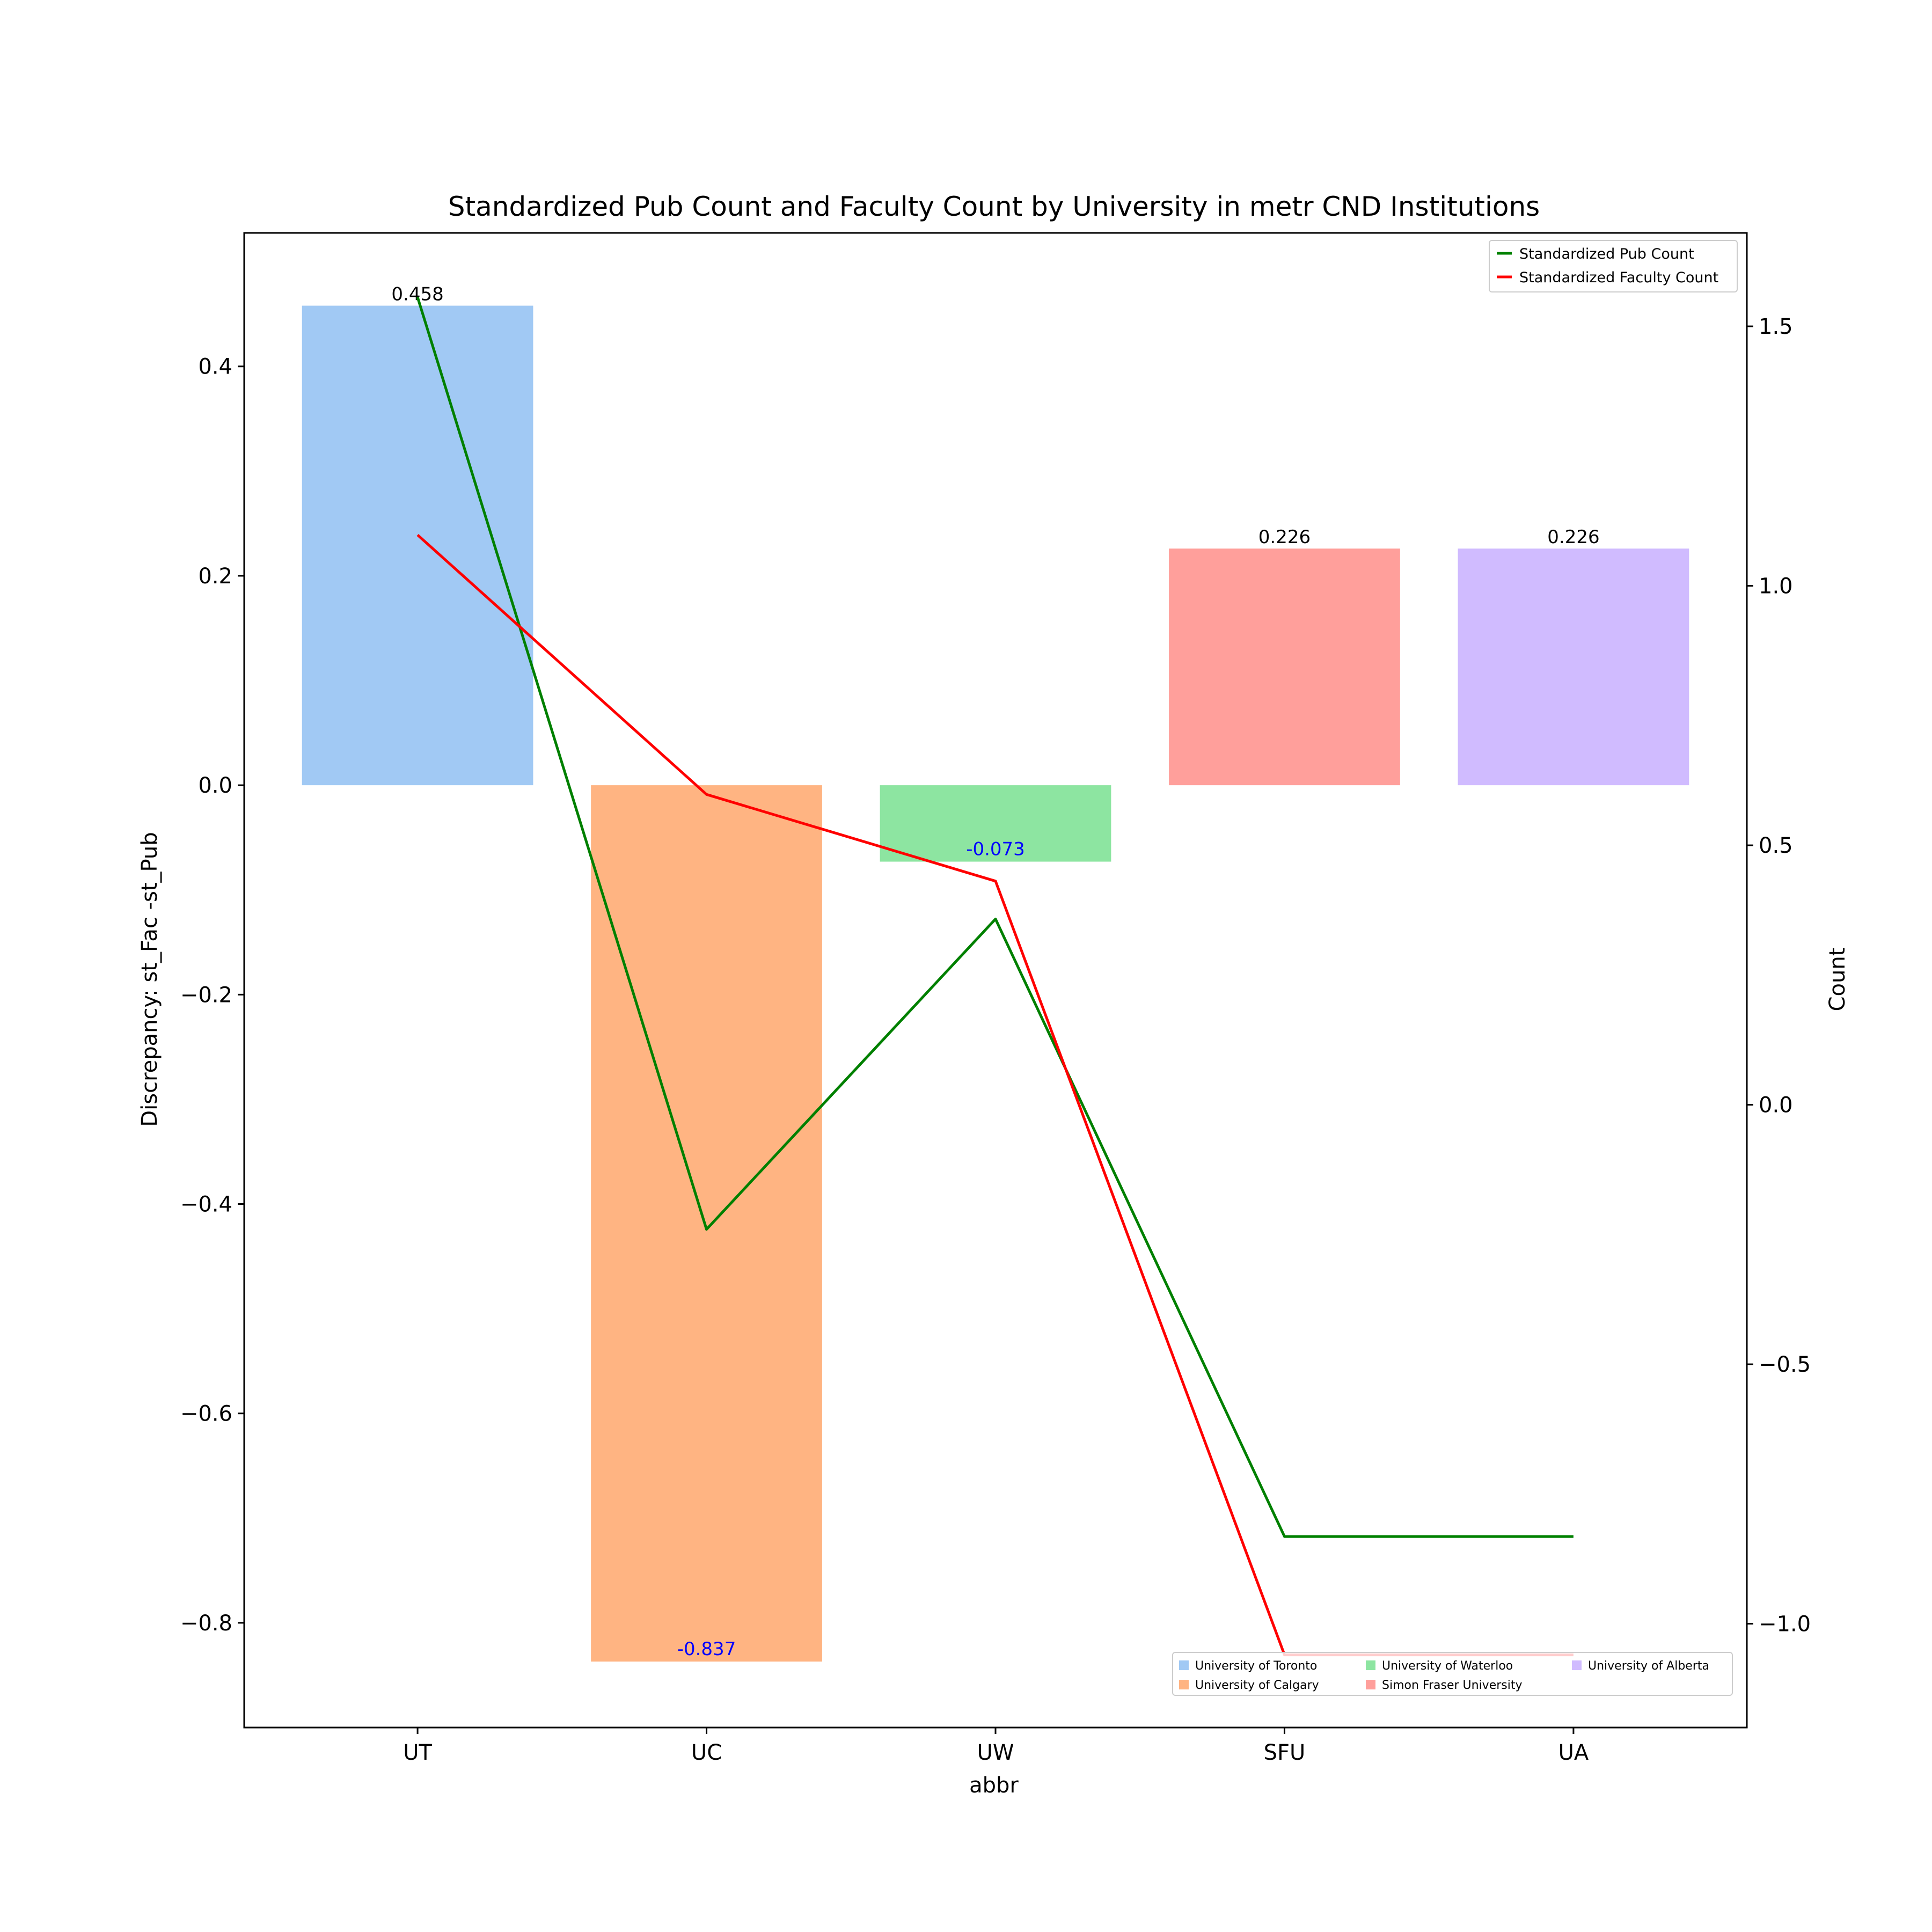 This screenshot has height=1932, width=1932. Describe the element at coordinates (1776, 586) in the screenshot. I see `y2-tick-label: 1.0` at that location.